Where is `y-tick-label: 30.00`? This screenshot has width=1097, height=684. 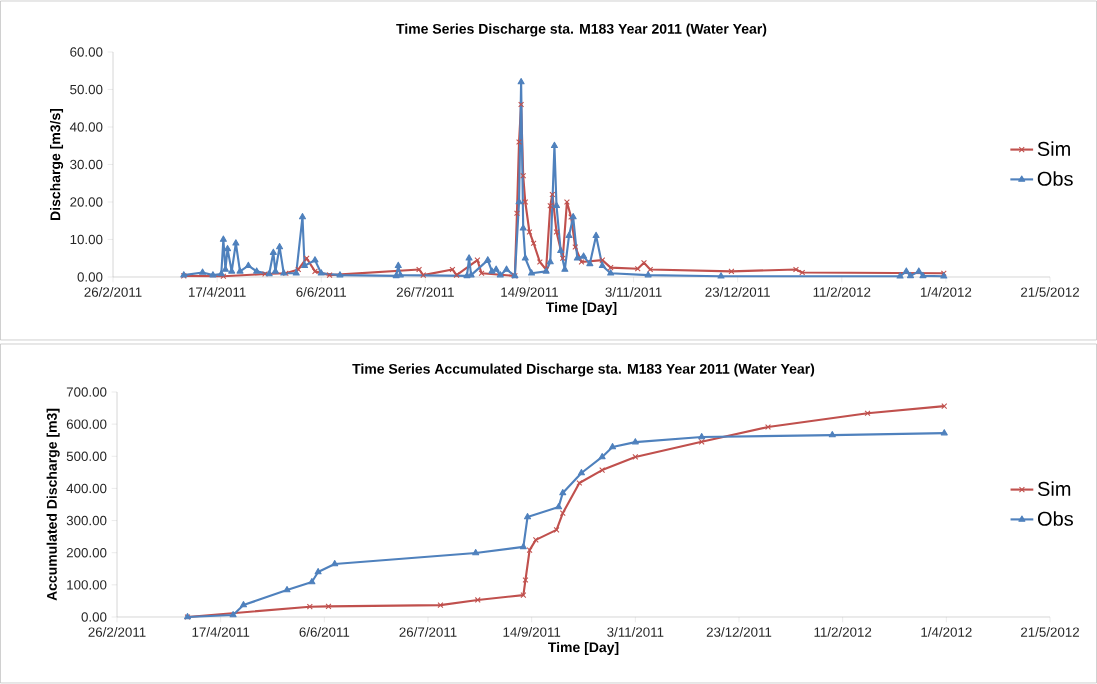
y-tick-label: 30.00 is located at coordinates (86, 164).